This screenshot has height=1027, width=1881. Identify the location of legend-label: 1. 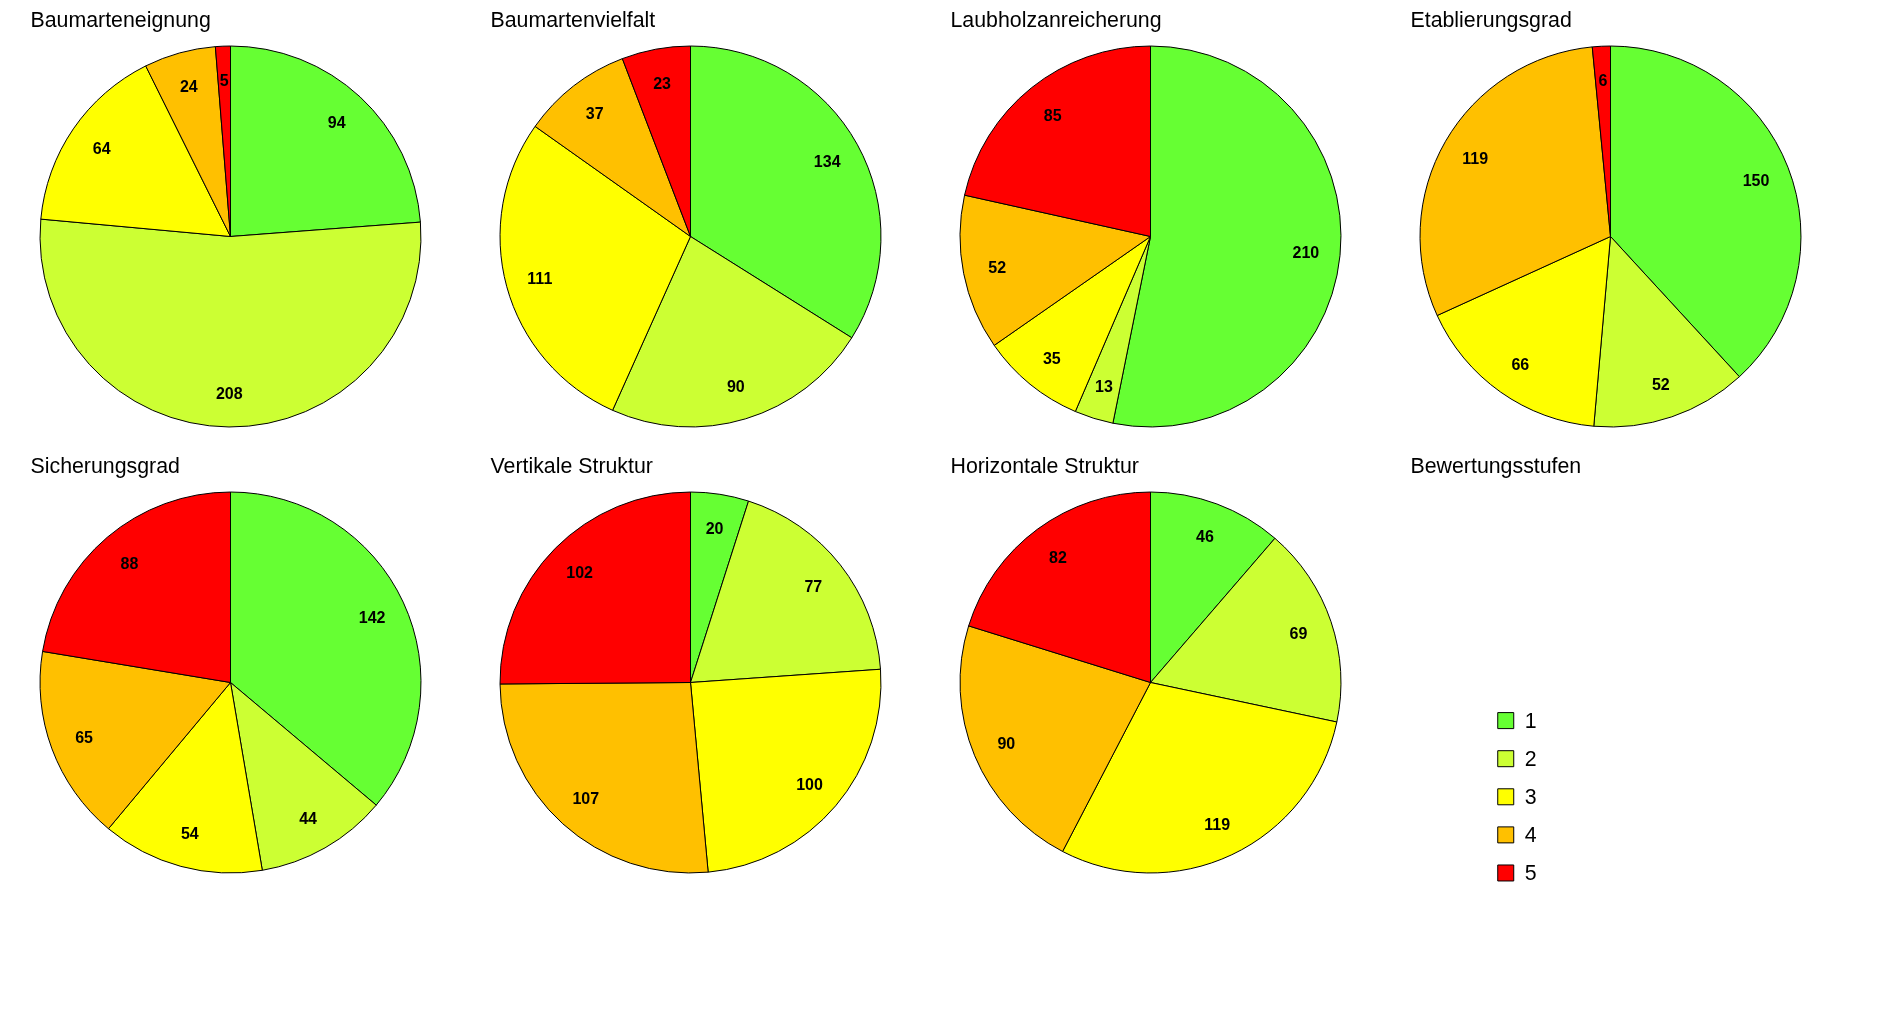
(1530, 721).